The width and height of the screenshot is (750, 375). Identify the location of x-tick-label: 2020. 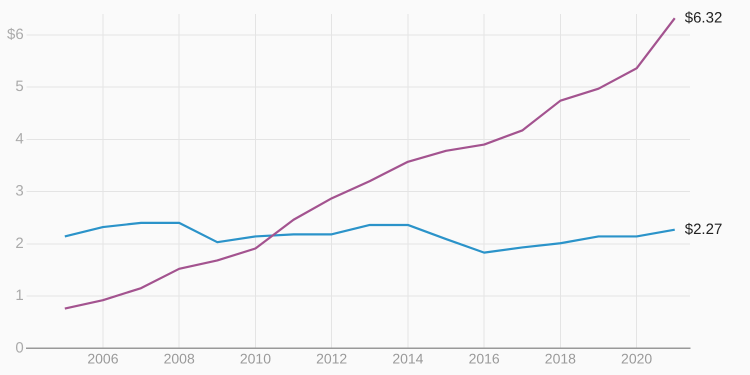
(636, 358).